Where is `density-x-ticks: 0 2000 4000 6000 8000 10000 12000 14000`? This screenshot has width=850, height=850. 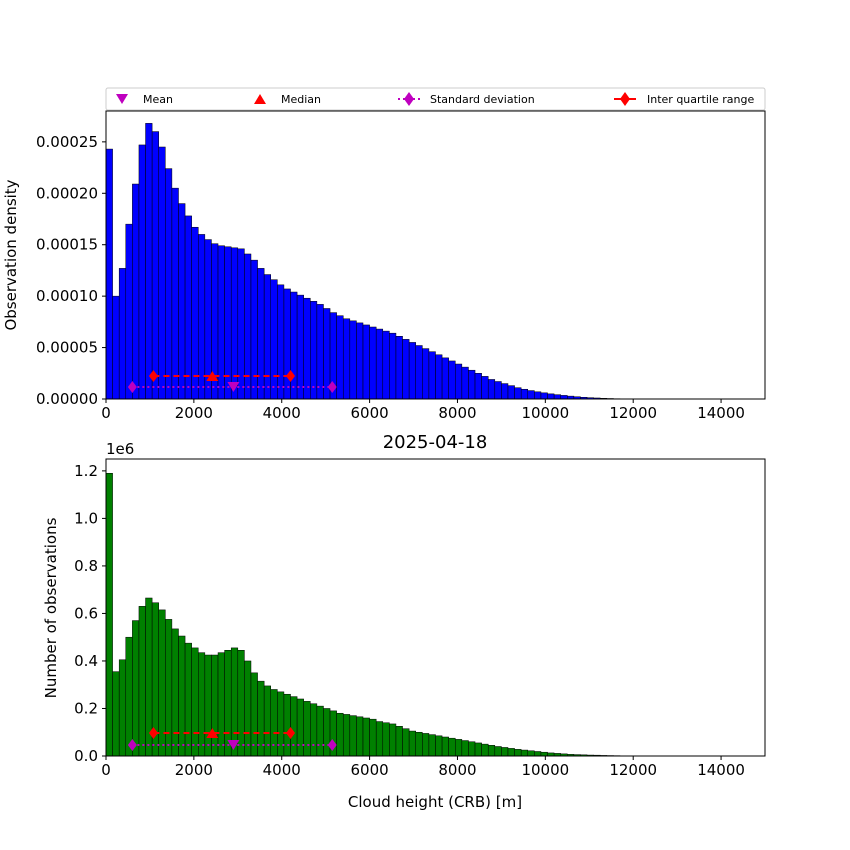
density-x-ticks: 0 2000 4000 6000 8000 10000 12000 14000 is located at coordinates (423, 410).